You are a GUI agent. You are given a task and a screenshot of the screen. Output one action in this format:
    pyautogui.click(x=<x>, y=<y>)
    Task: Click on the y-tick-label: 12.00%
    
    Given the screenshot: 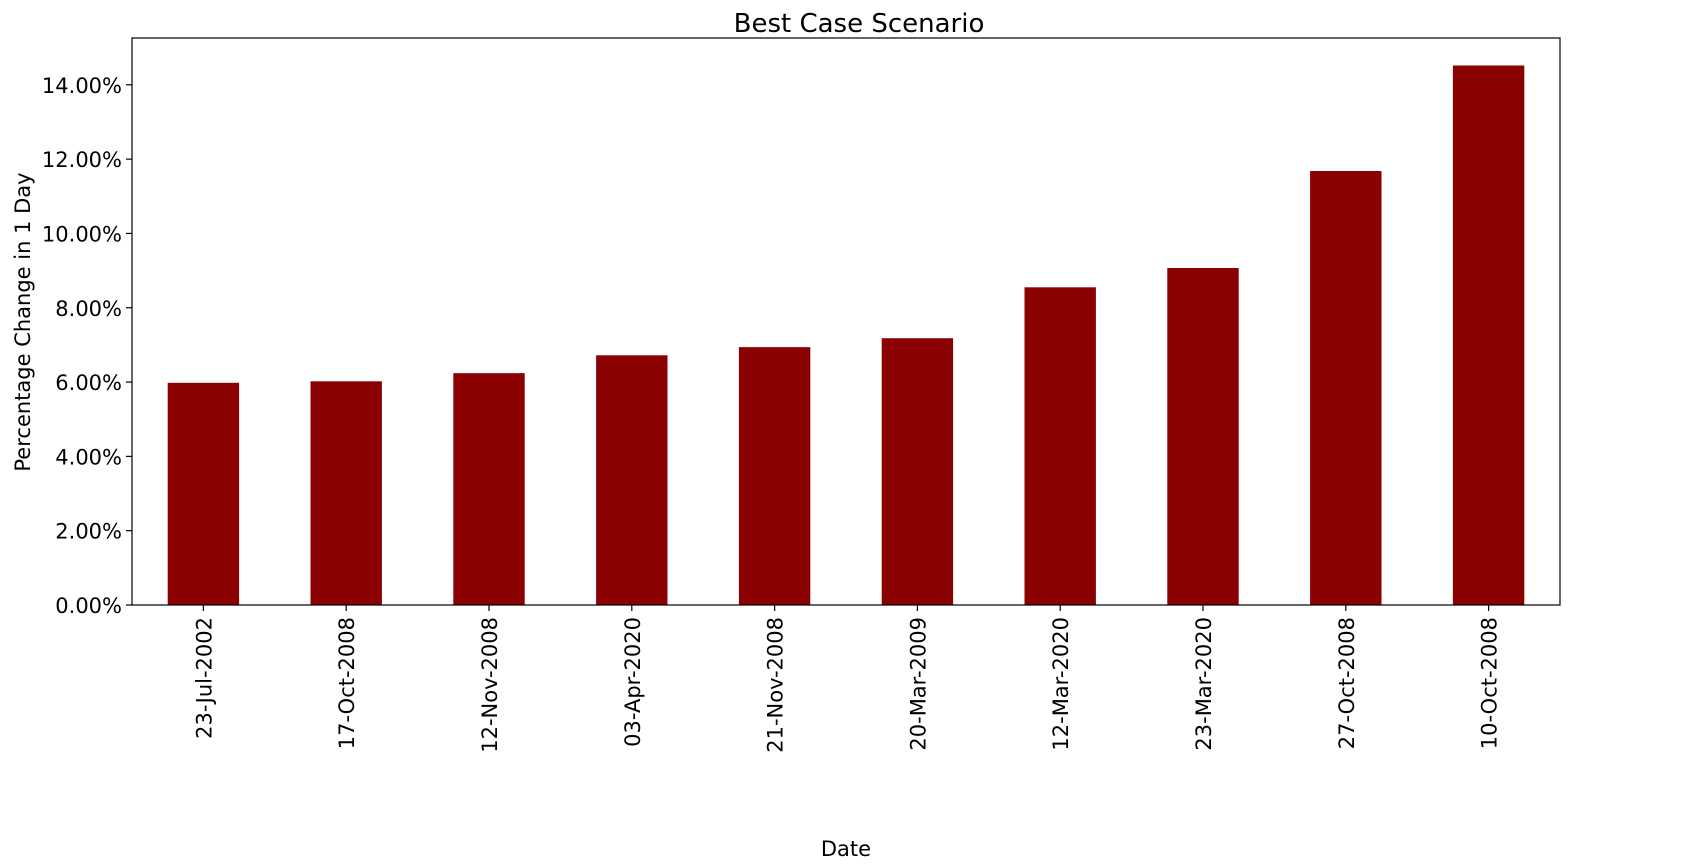 What is the action you would take?
    pyautogui.click(x=82, y=160)
    